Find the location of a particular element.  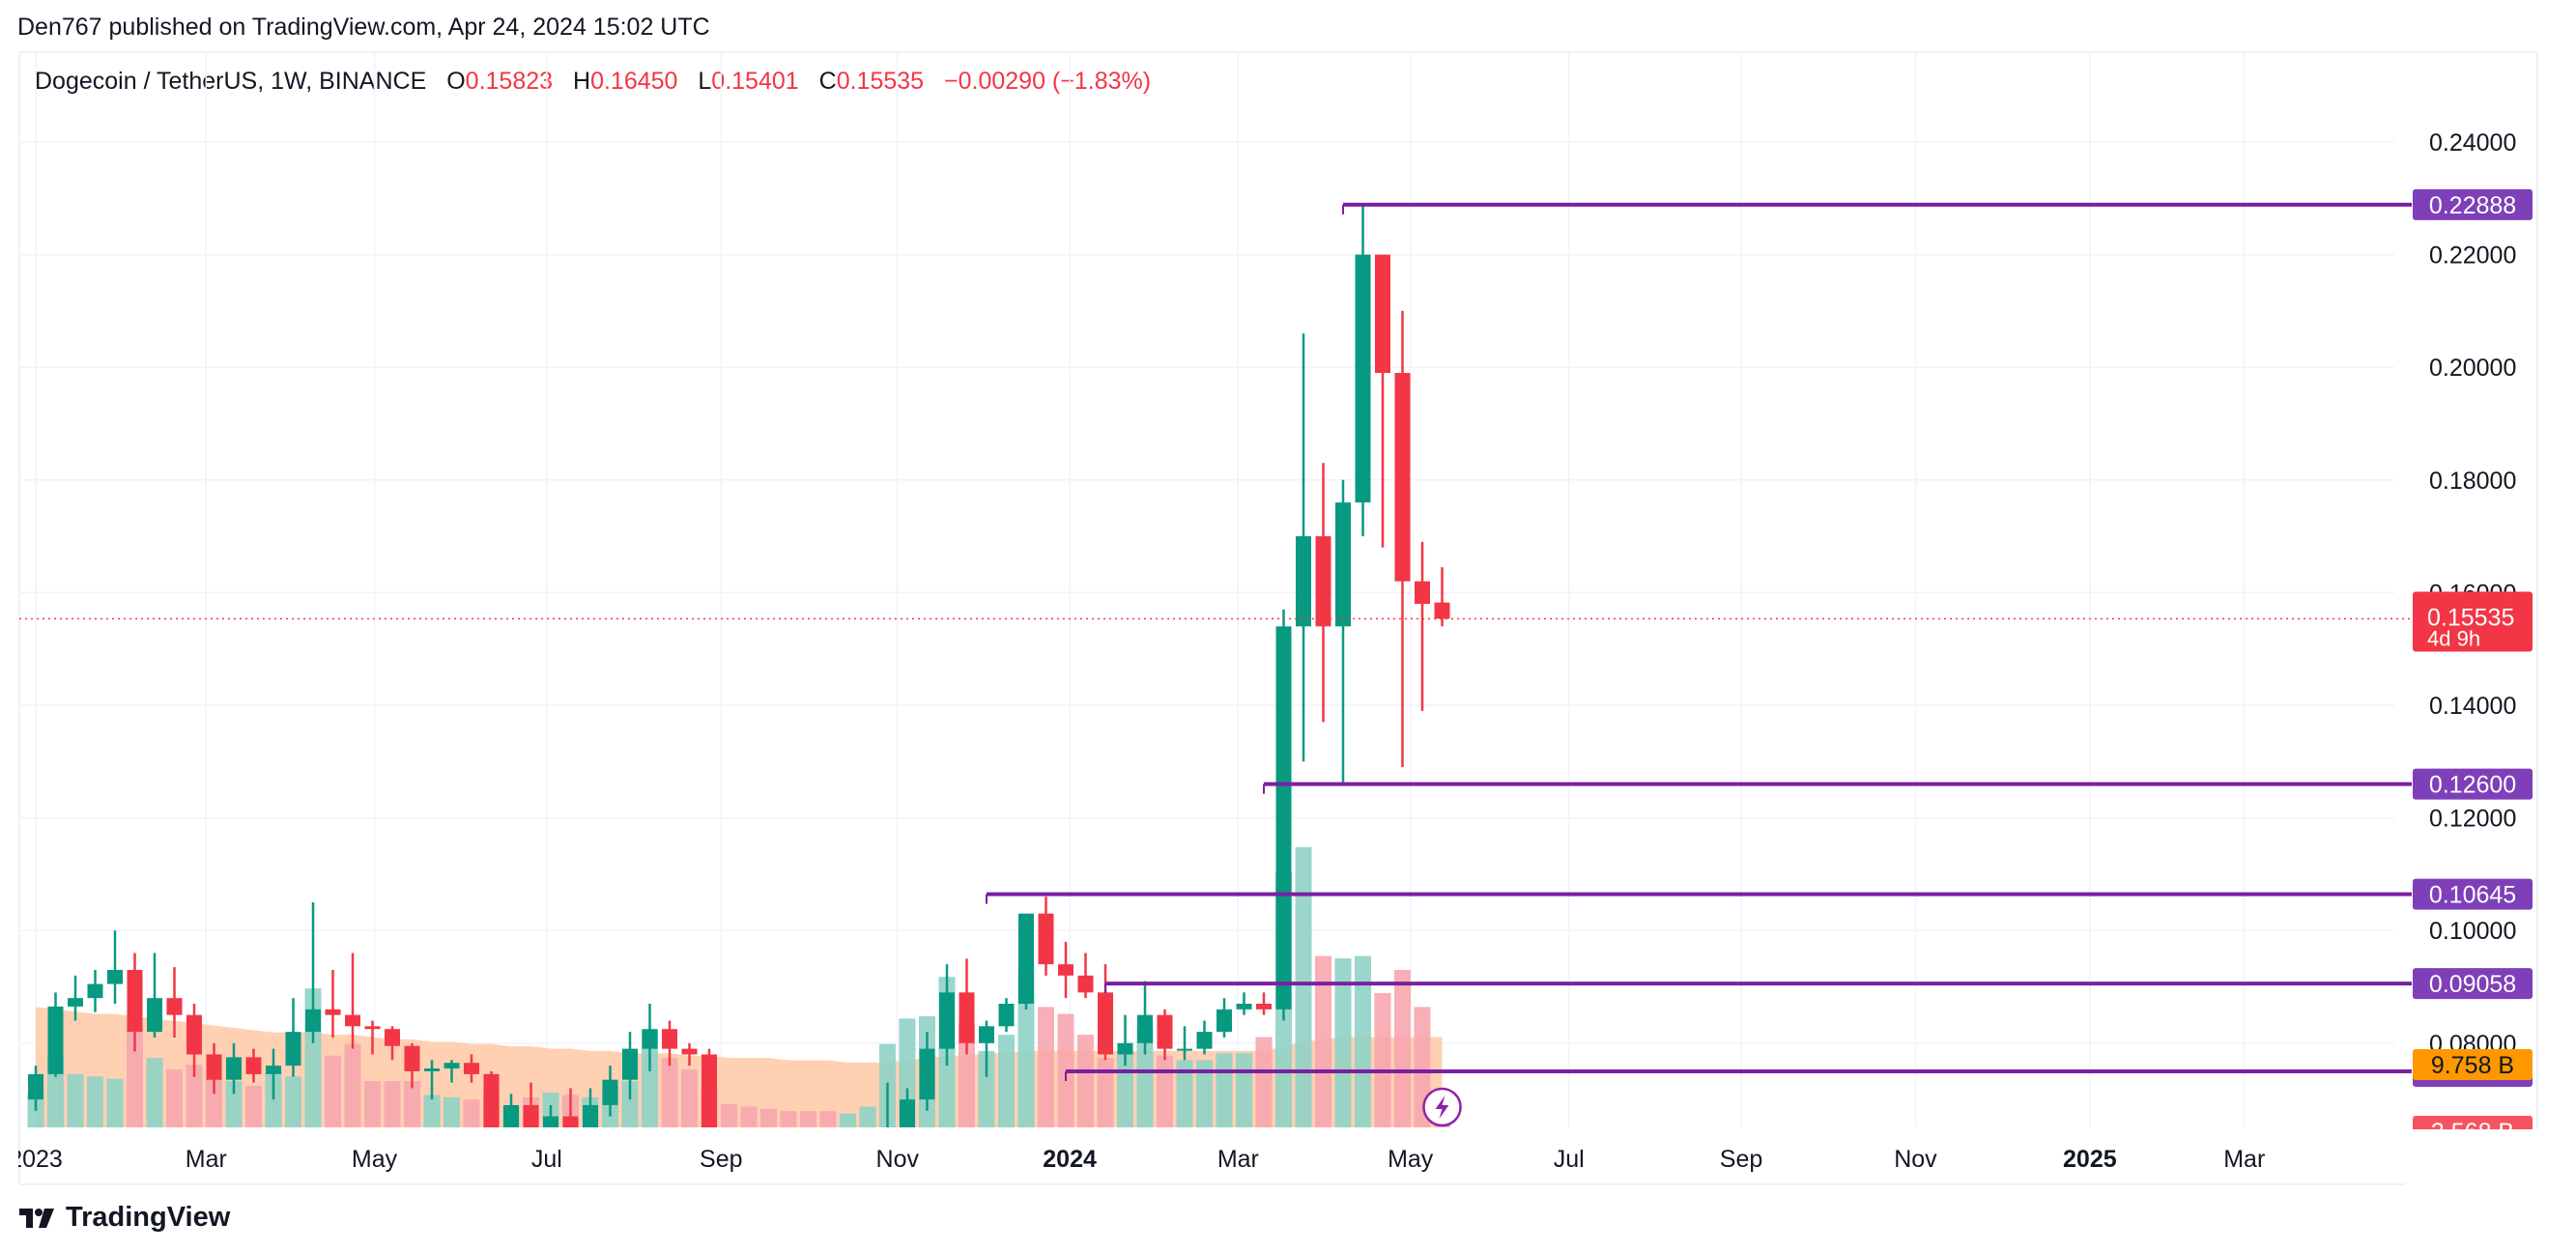

flash-icon is located at coordinates (1442, 1107).